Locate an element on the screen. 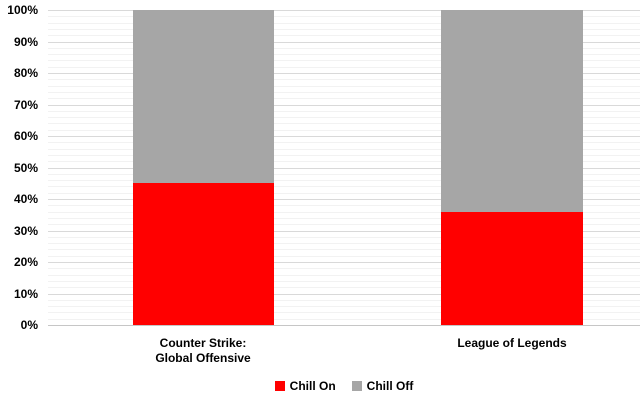 The image size is (640, 400). legend: Chill On Chill Off is located at coordinates (344, 386).